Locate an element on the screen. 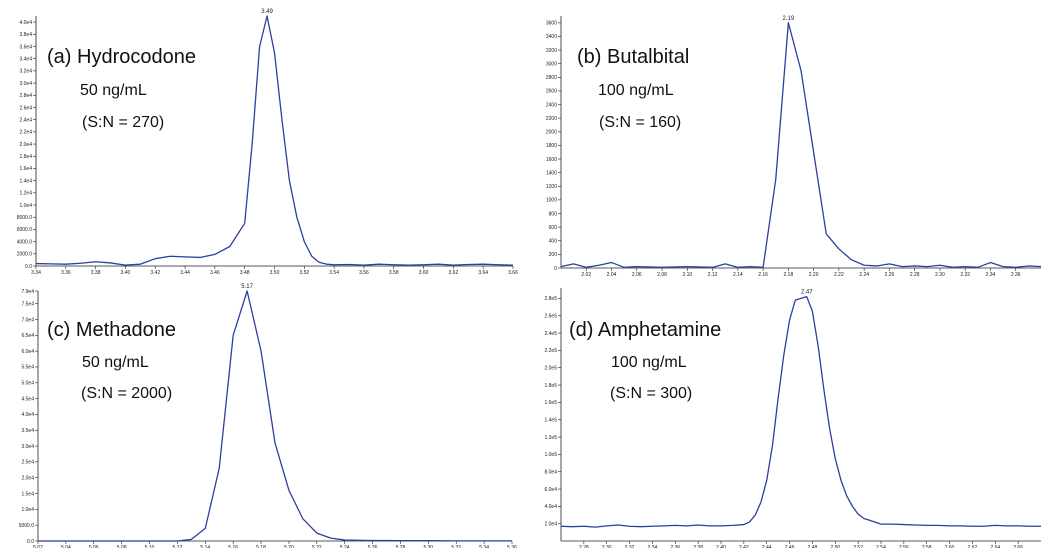 The height and width of the screenshot is (548, 1042). y-tick-label: 2000 is located at coordinates (551, 133).